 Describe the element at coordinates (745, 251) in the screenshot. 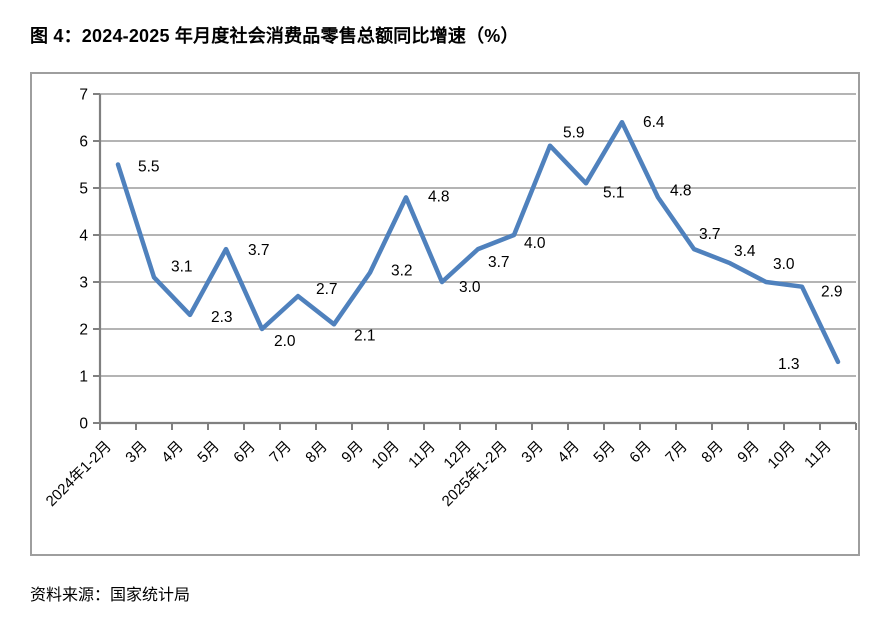

I see `data-label: 3.4` at that location.